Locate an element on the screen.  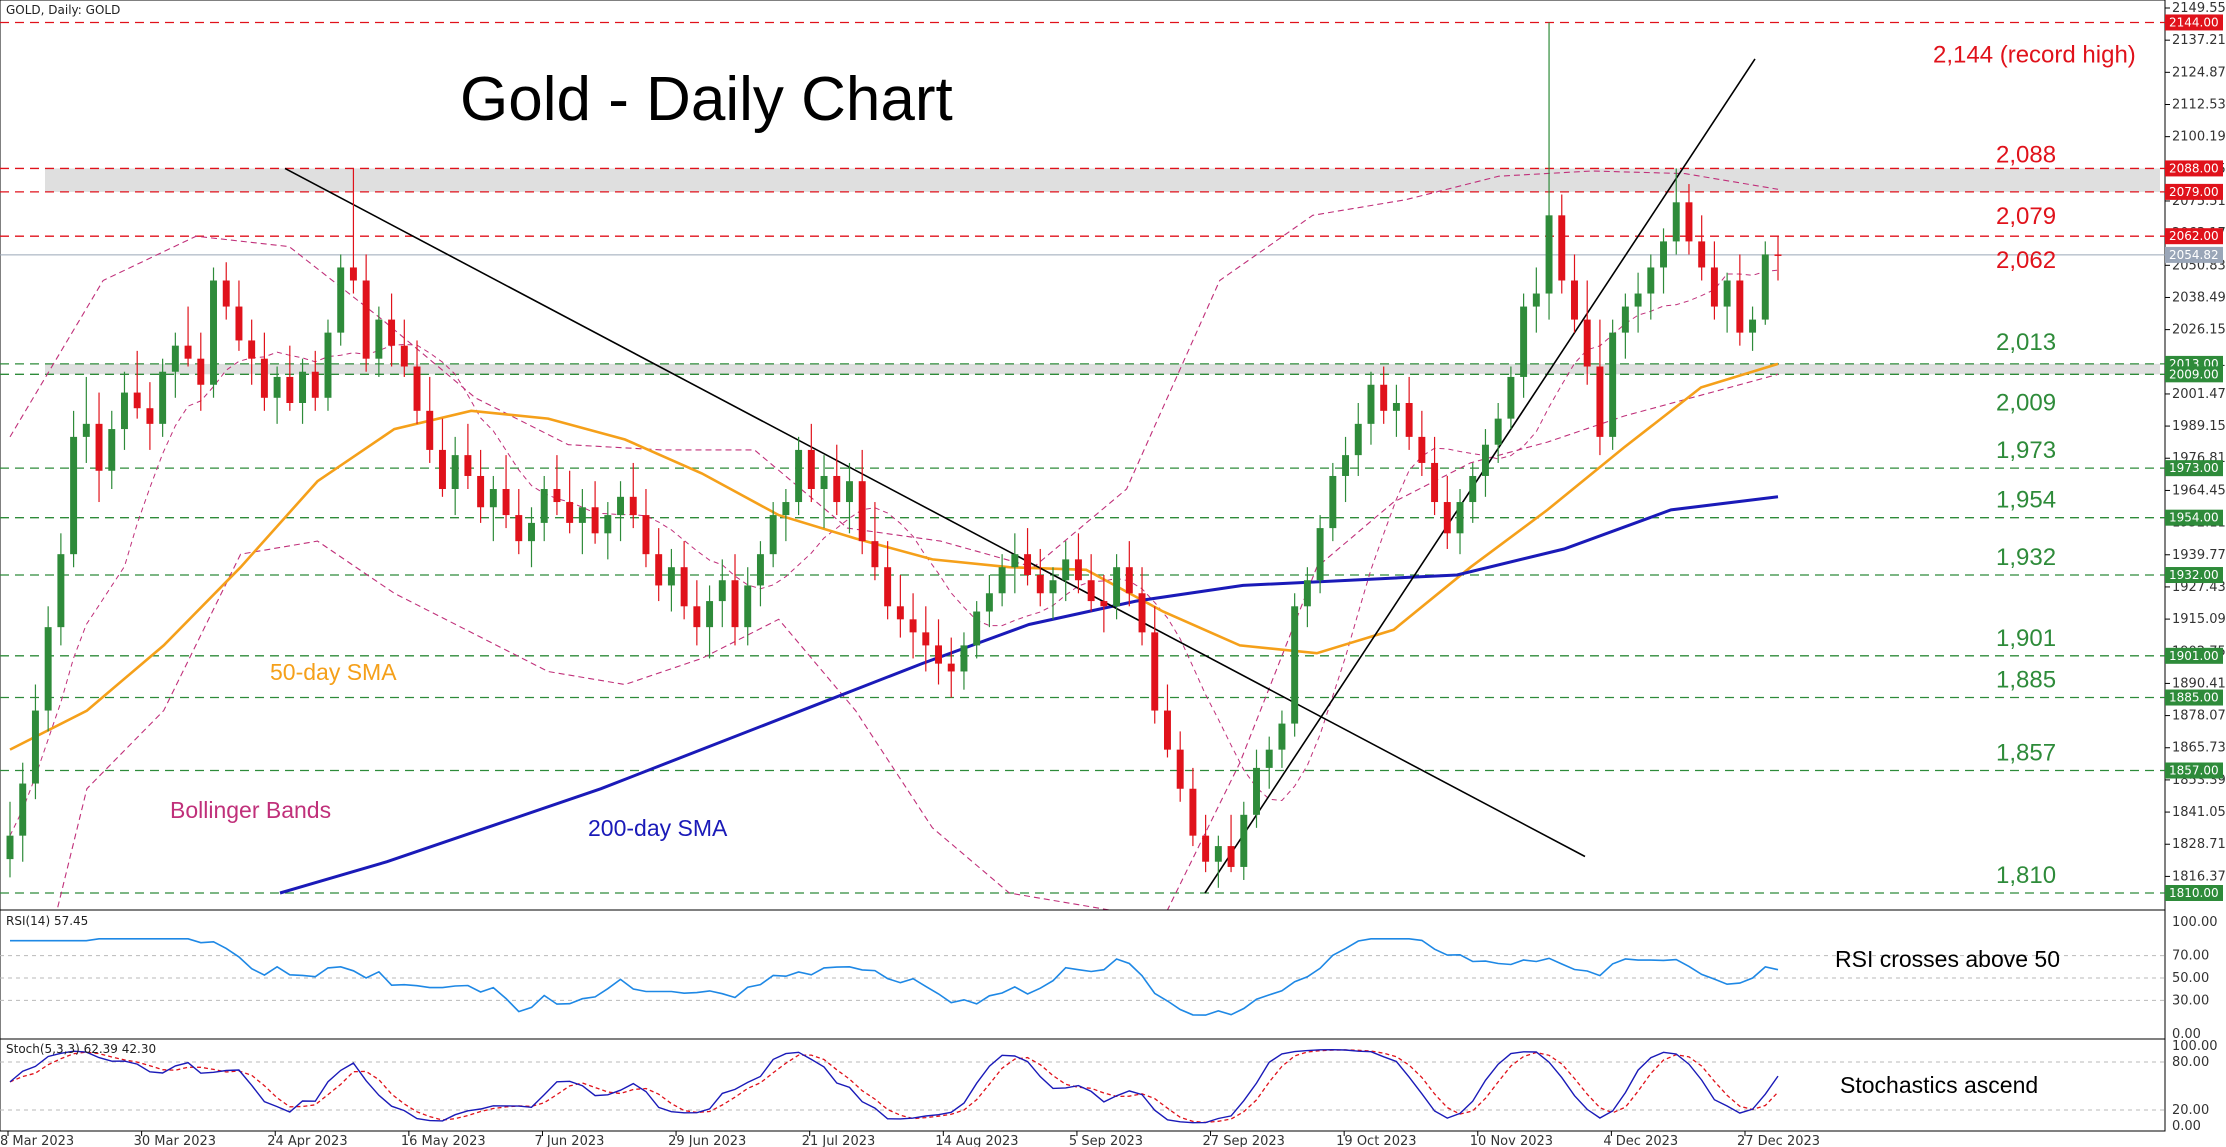
support-tag-8-text: 1810.00 is located at coordinates (2194, 893).